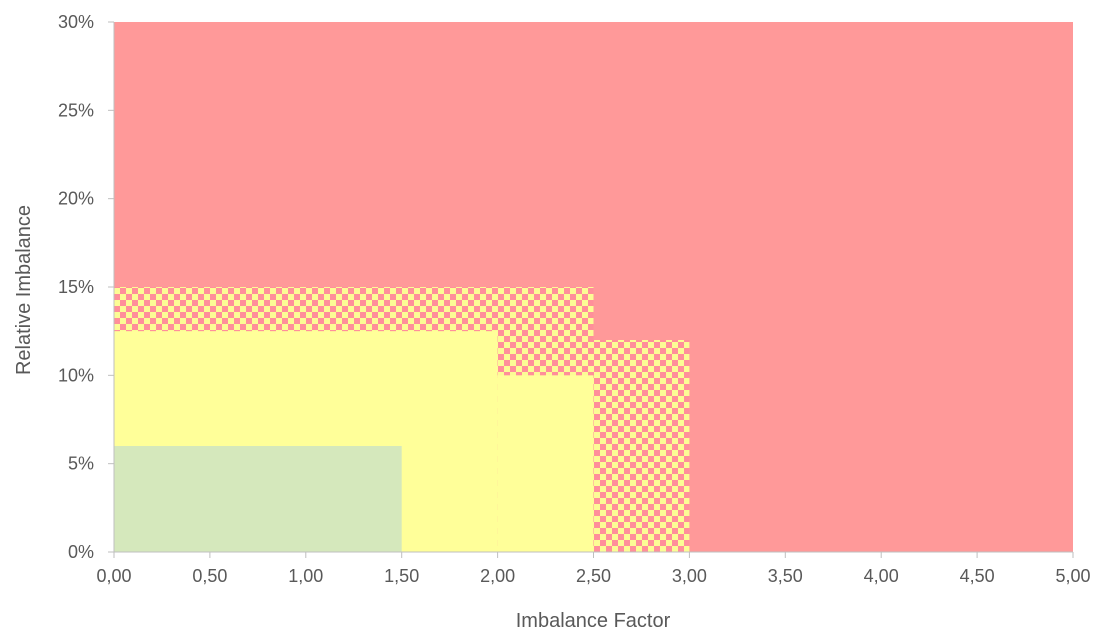 The image size is (1098, 630). I want to click on x-tick-label: 4,50, so click(977, 576).